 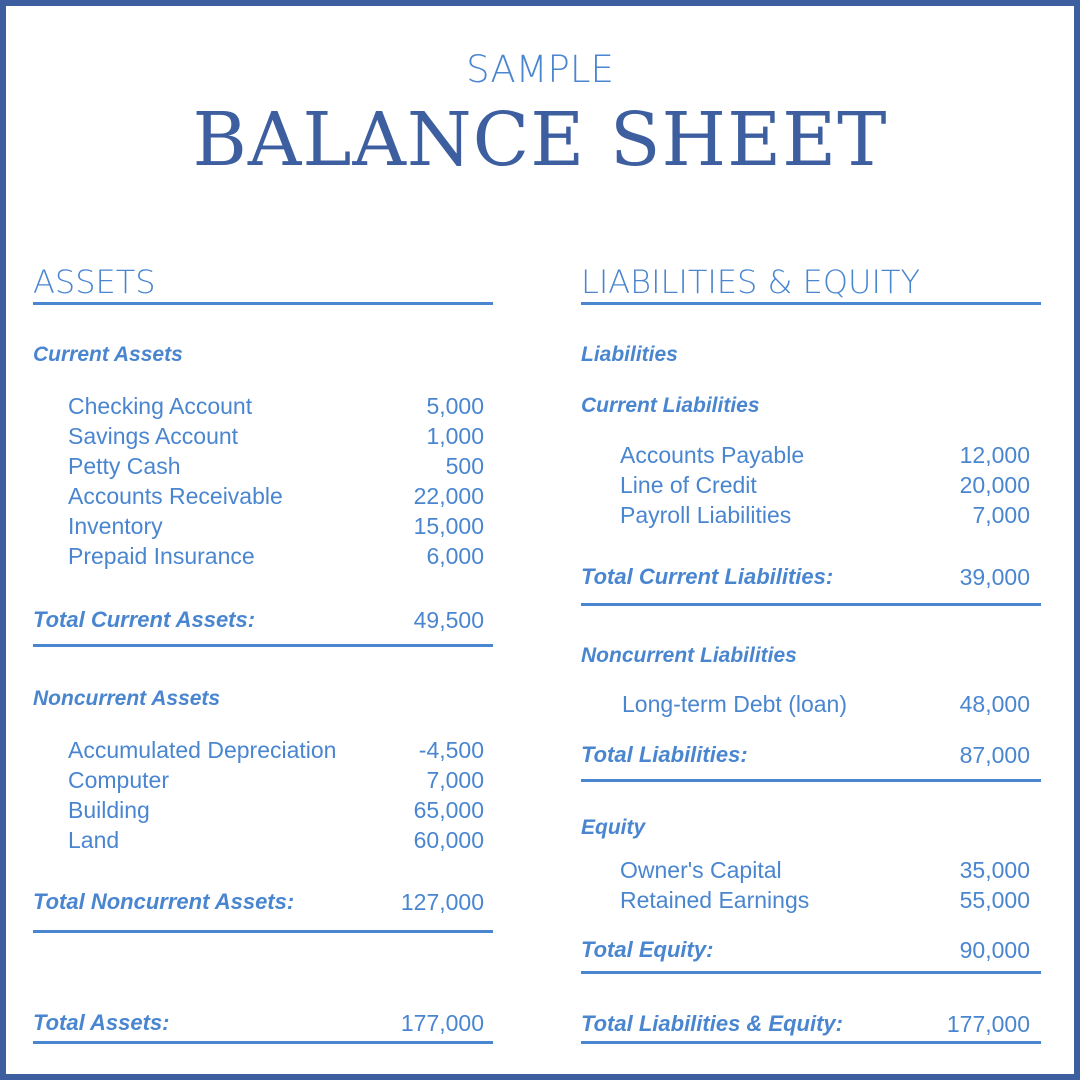 What do you see at coordinates (451, 750) in the screenshot?
I see `line-item-value: -4,500` at bounding box center [451, 750].